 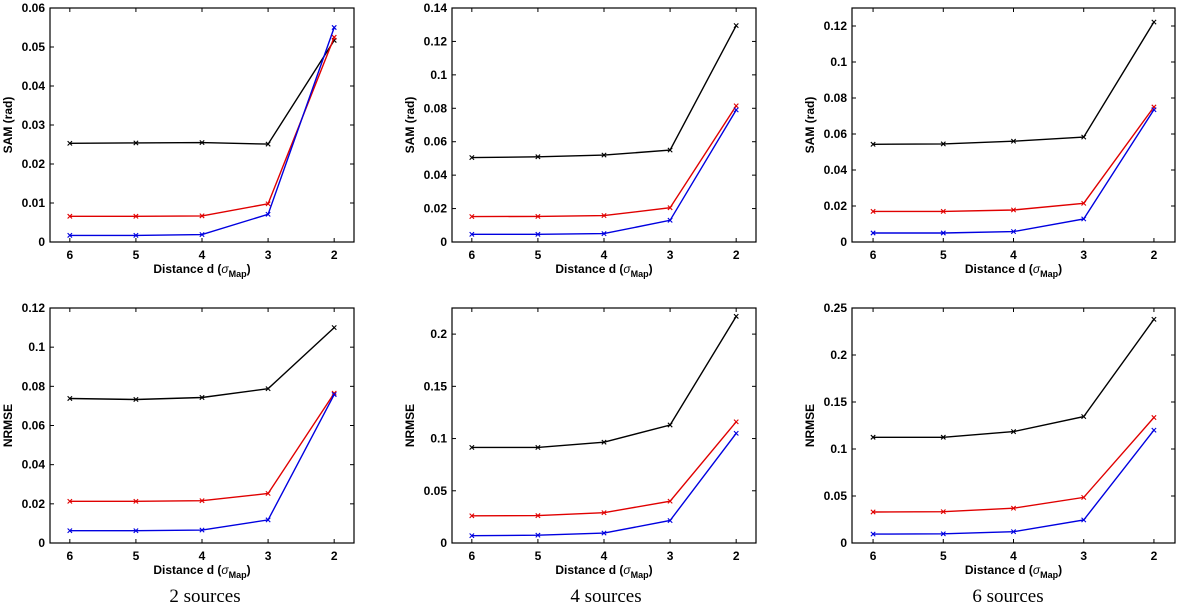 I want to click on y-tick-label: 0.12, so click(x=34, y=308).